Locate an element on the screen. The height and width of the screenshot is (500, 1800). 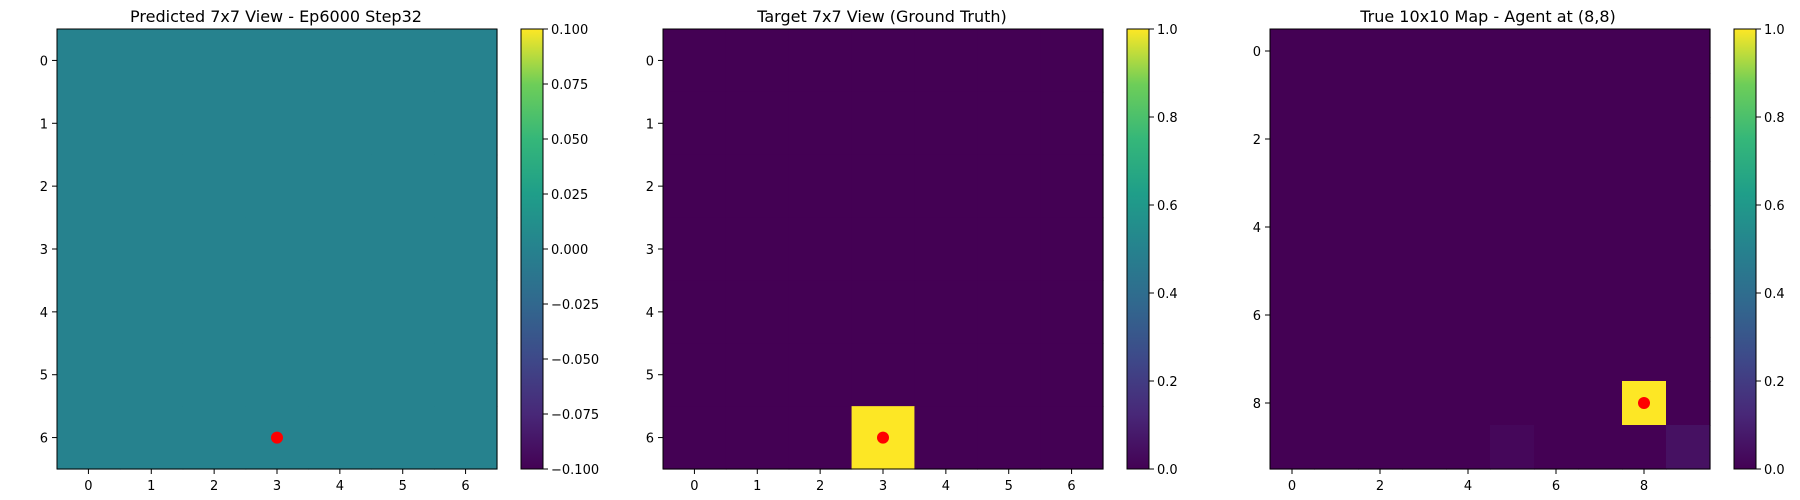
y-tick-label: 5 is located at coordinates (650, 376).